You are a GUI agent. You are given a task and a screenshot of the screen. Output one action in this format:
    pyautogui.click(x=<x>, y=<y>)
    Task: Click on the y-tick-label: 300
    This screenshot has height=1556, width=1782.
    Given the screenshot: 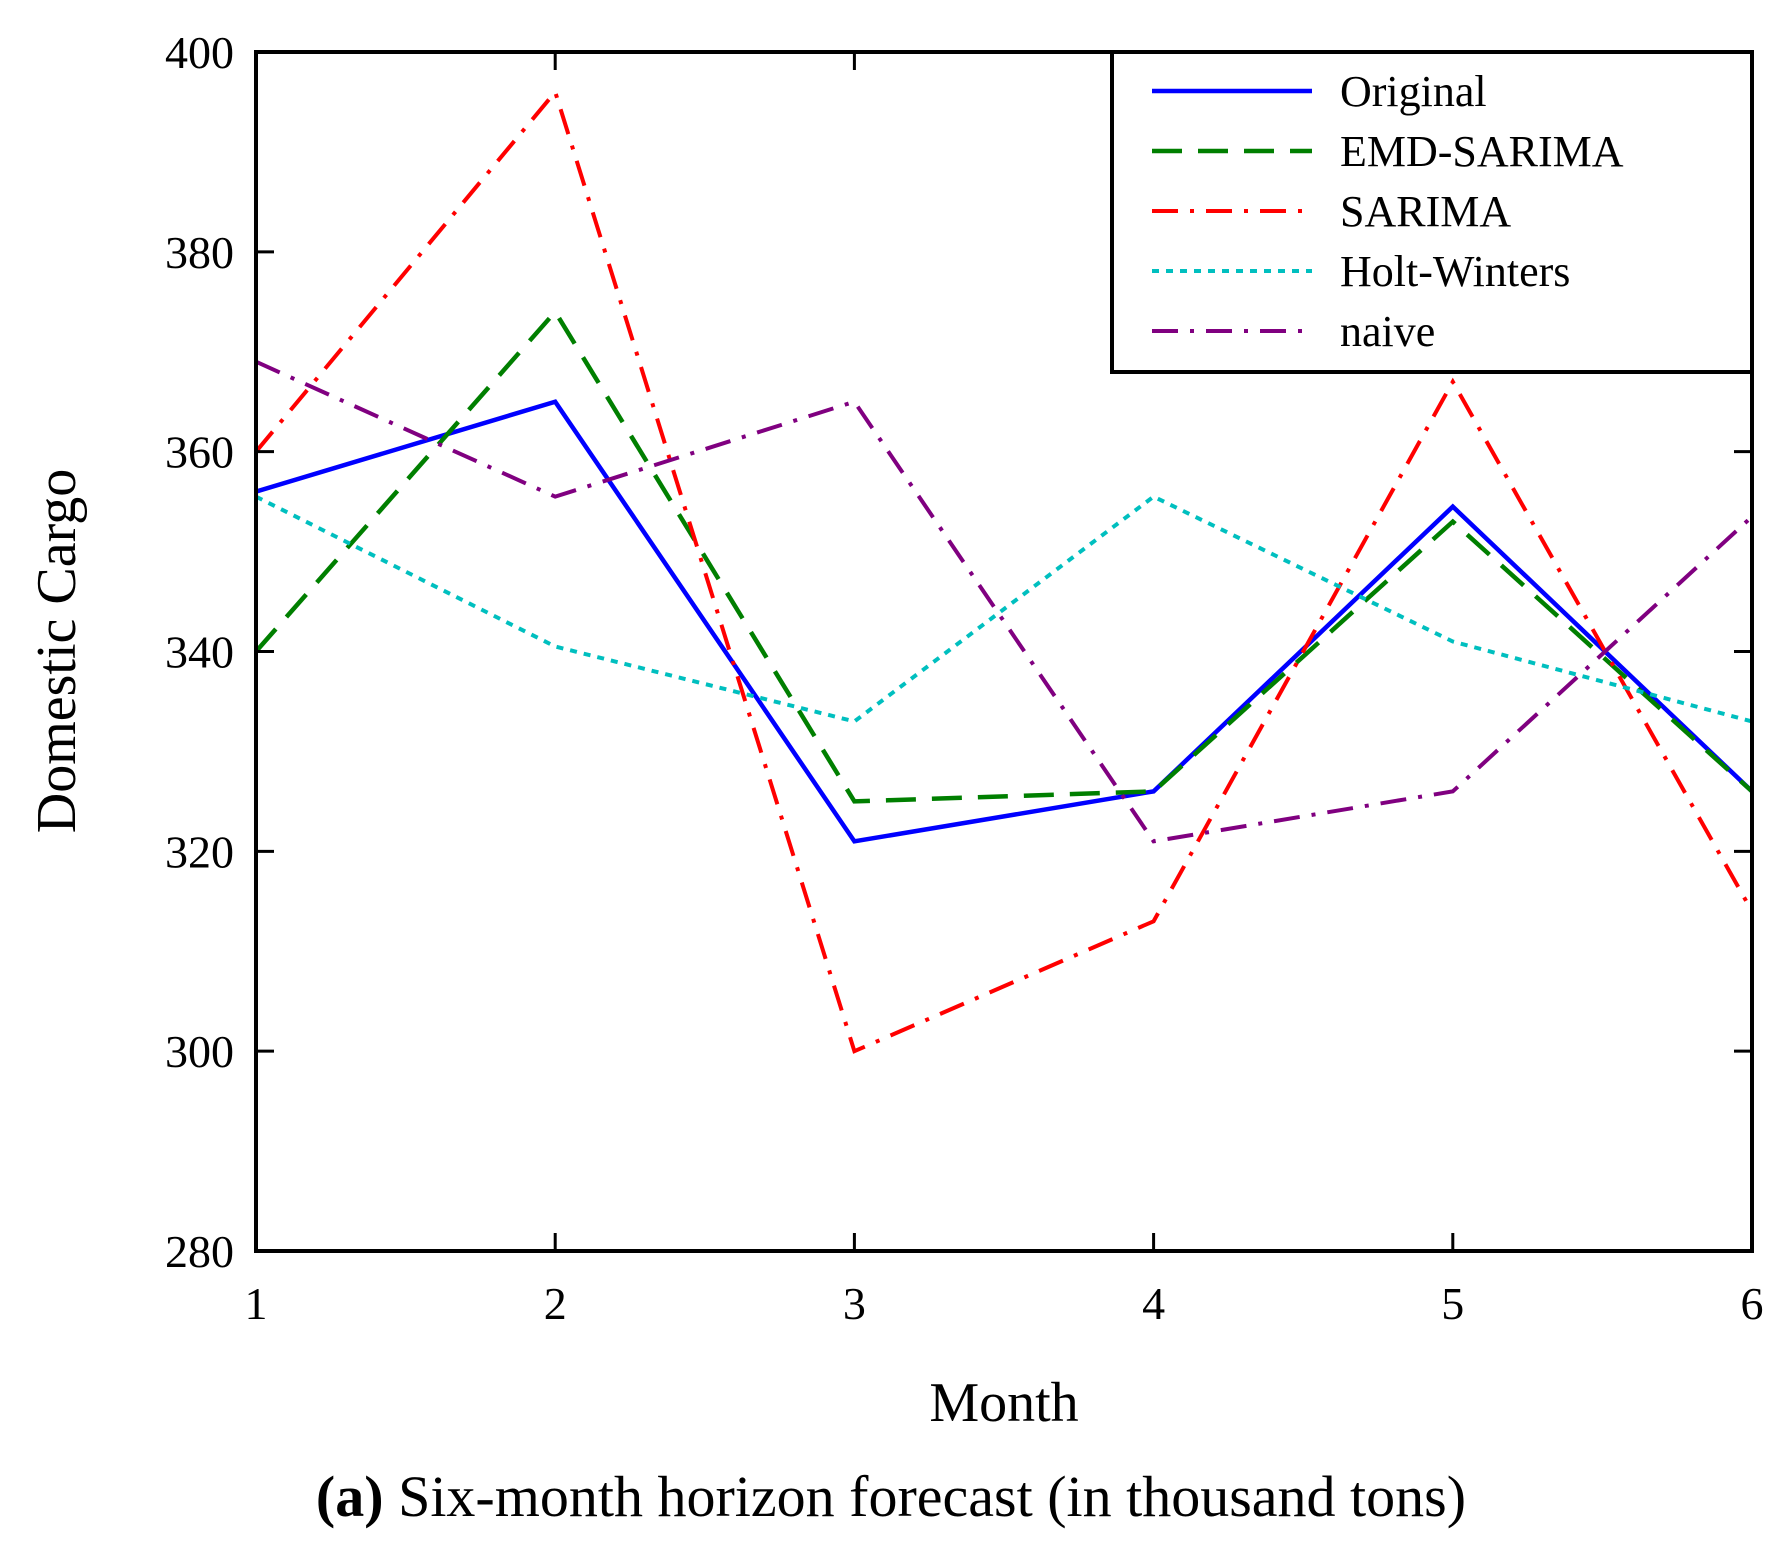 What is the action you would take?
    pyautogui.click(x=199, y=1051)
    